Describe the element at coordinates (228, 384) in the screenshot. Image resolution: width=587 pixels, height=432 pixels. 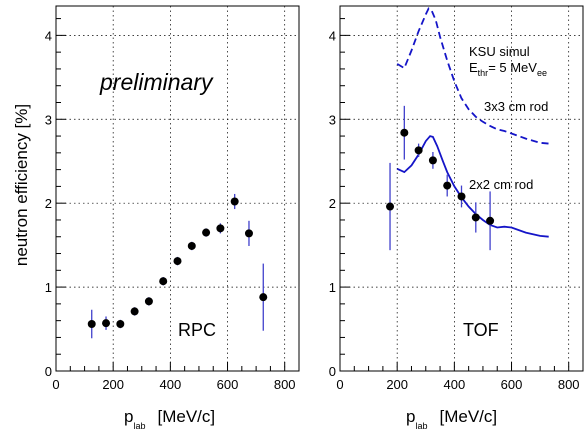
I see `rpc-x-tick-label: 600` at that location.